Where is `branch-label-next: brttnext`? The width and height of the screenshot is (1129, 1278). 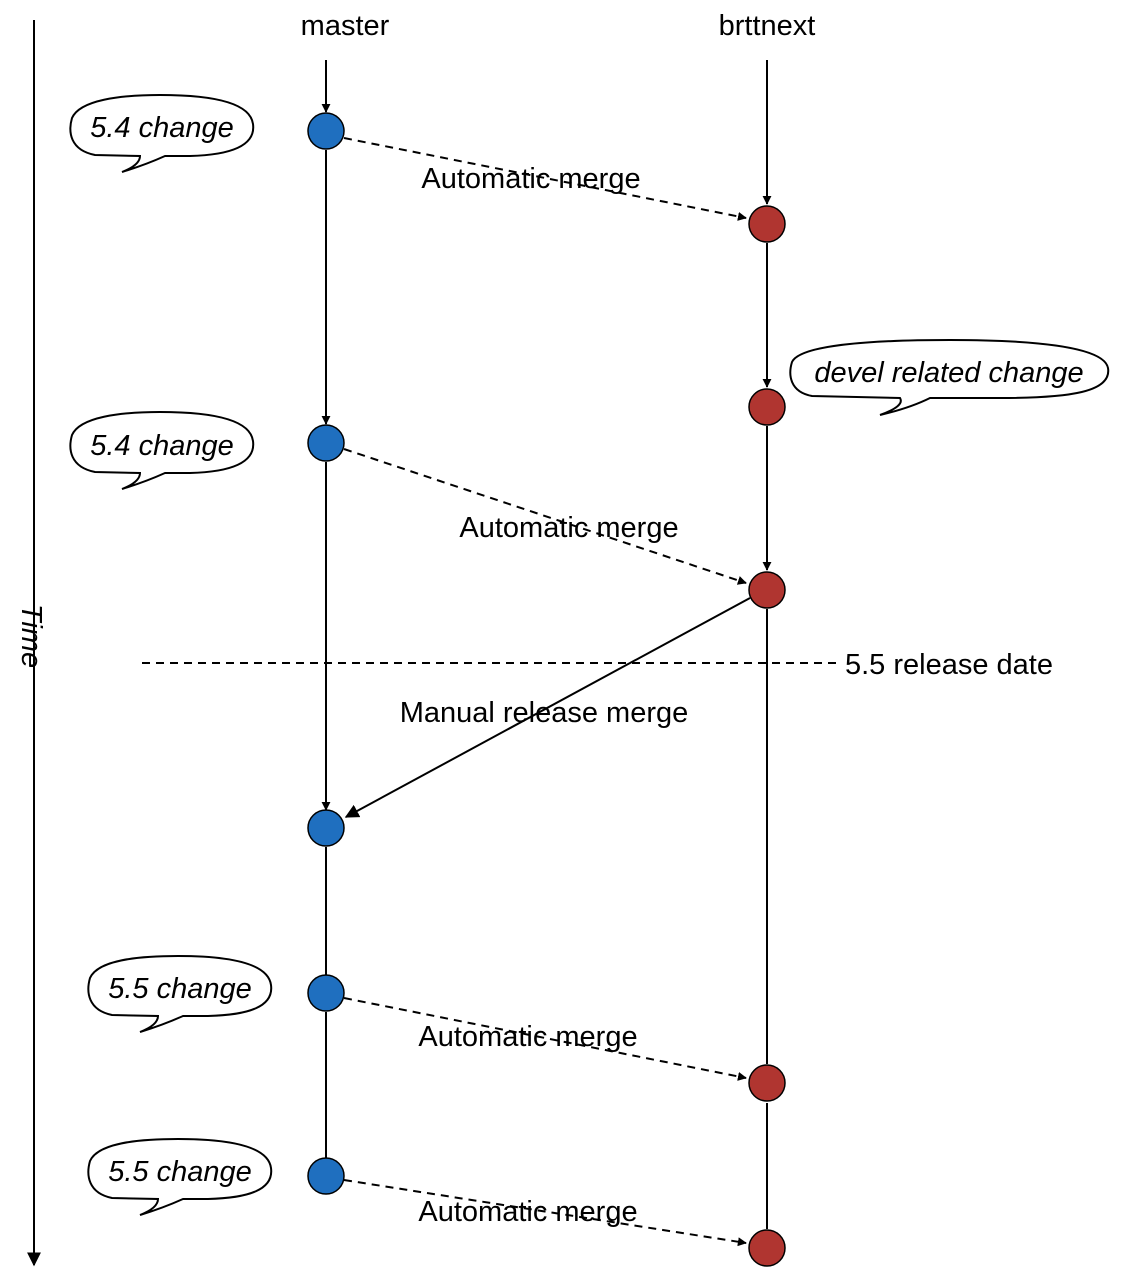
branch-label-next: brttnext is located at coordinates (767, 26).